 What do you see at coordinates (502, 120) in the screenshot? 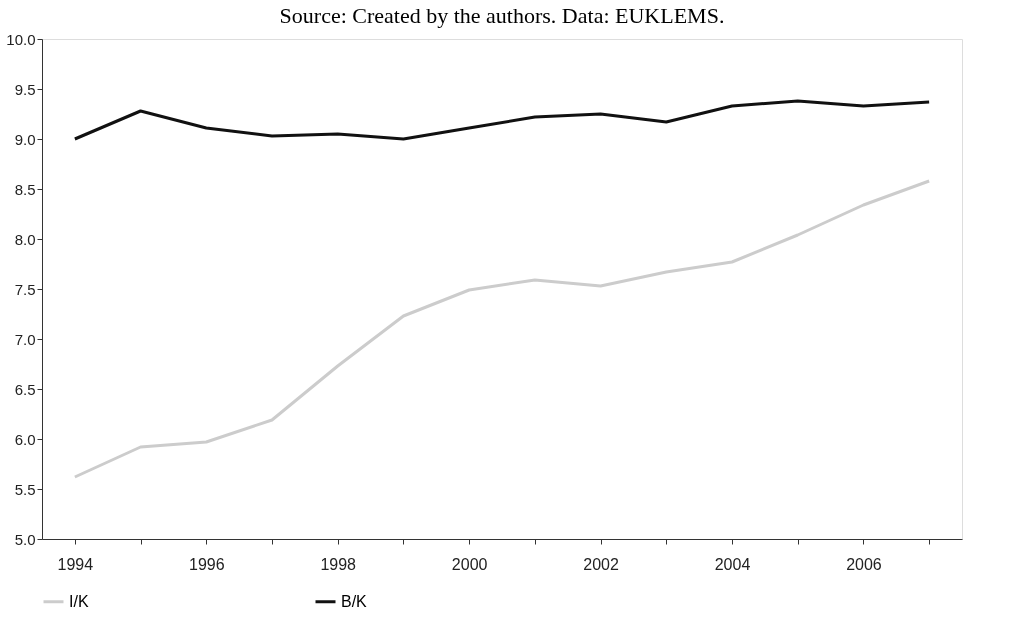
I see `line-series` at bounding box center [502, 120].